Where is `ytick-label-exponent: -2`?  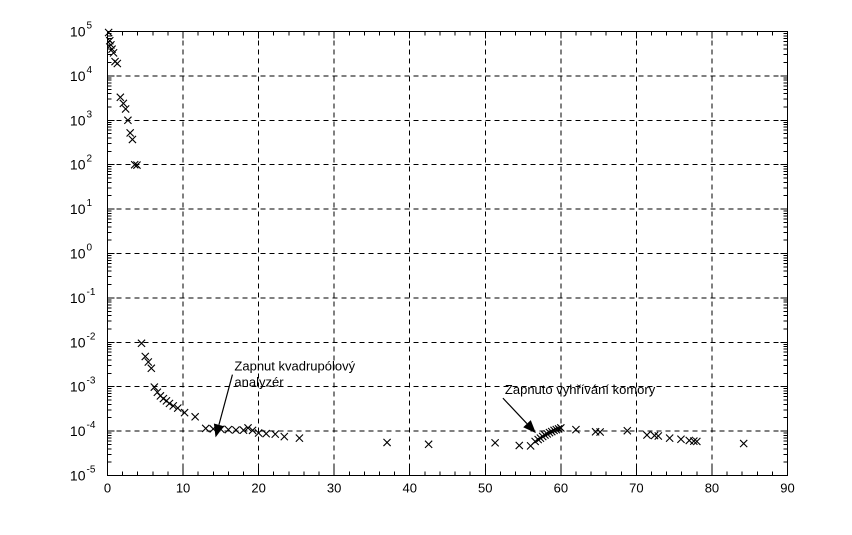
ytick-label-exponent: -2 is located at coordinates (91, 336).